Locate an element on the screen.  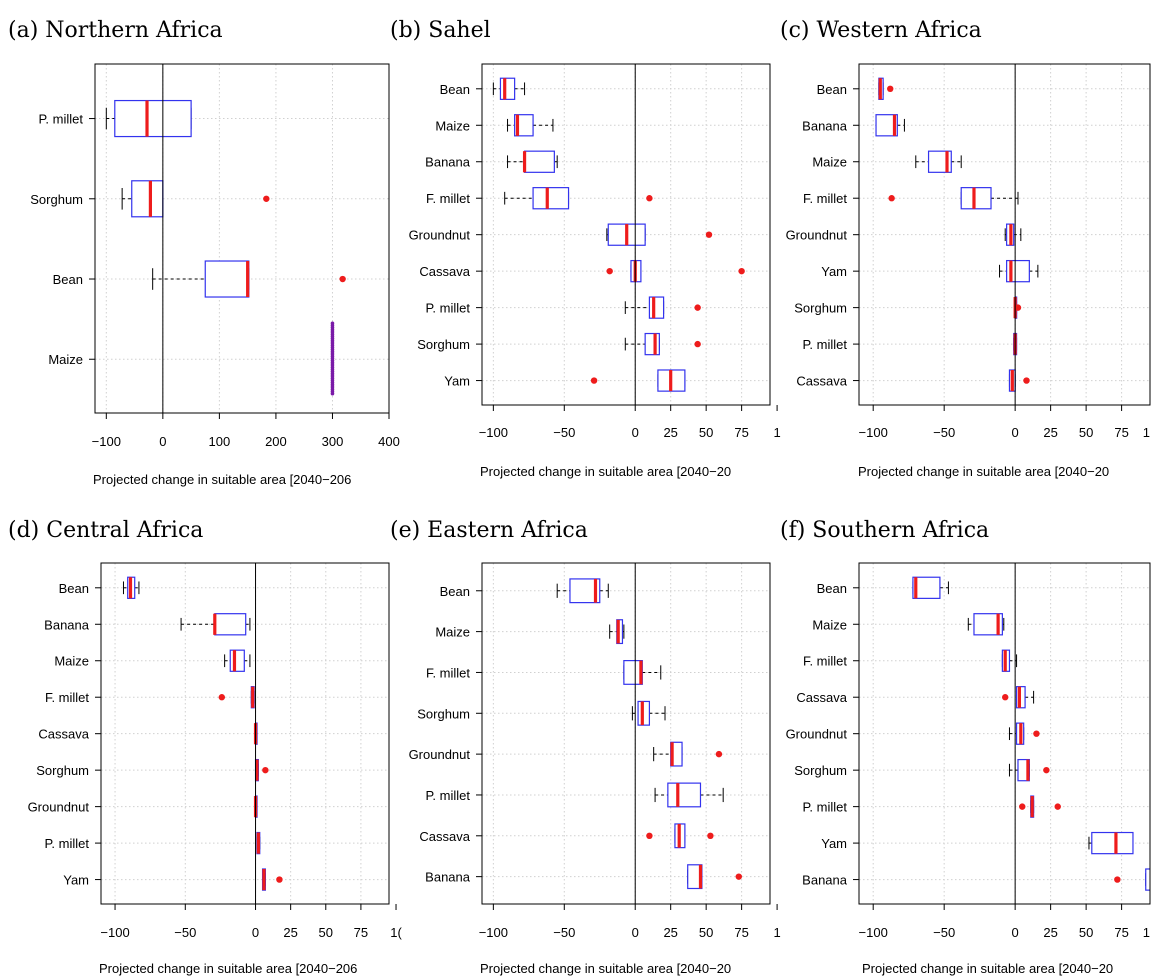
x-tick-label: 200 is located at coordinates (276, 441).